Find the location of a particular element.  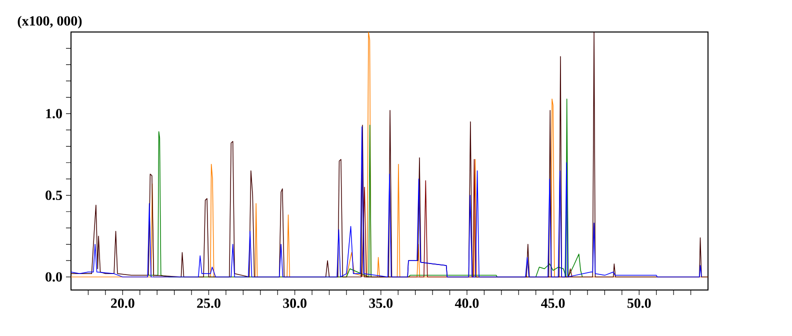

x-tick-label: 30.0 is located at coordinates (294, 303).